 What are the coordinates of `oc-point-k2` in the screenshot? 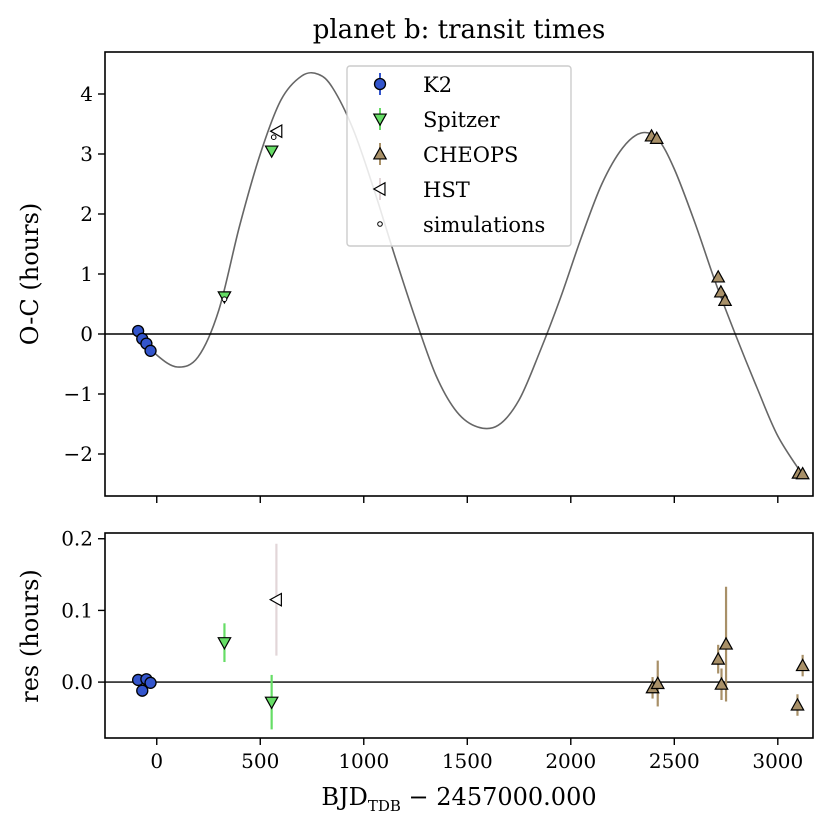 It's located at (150, 350).